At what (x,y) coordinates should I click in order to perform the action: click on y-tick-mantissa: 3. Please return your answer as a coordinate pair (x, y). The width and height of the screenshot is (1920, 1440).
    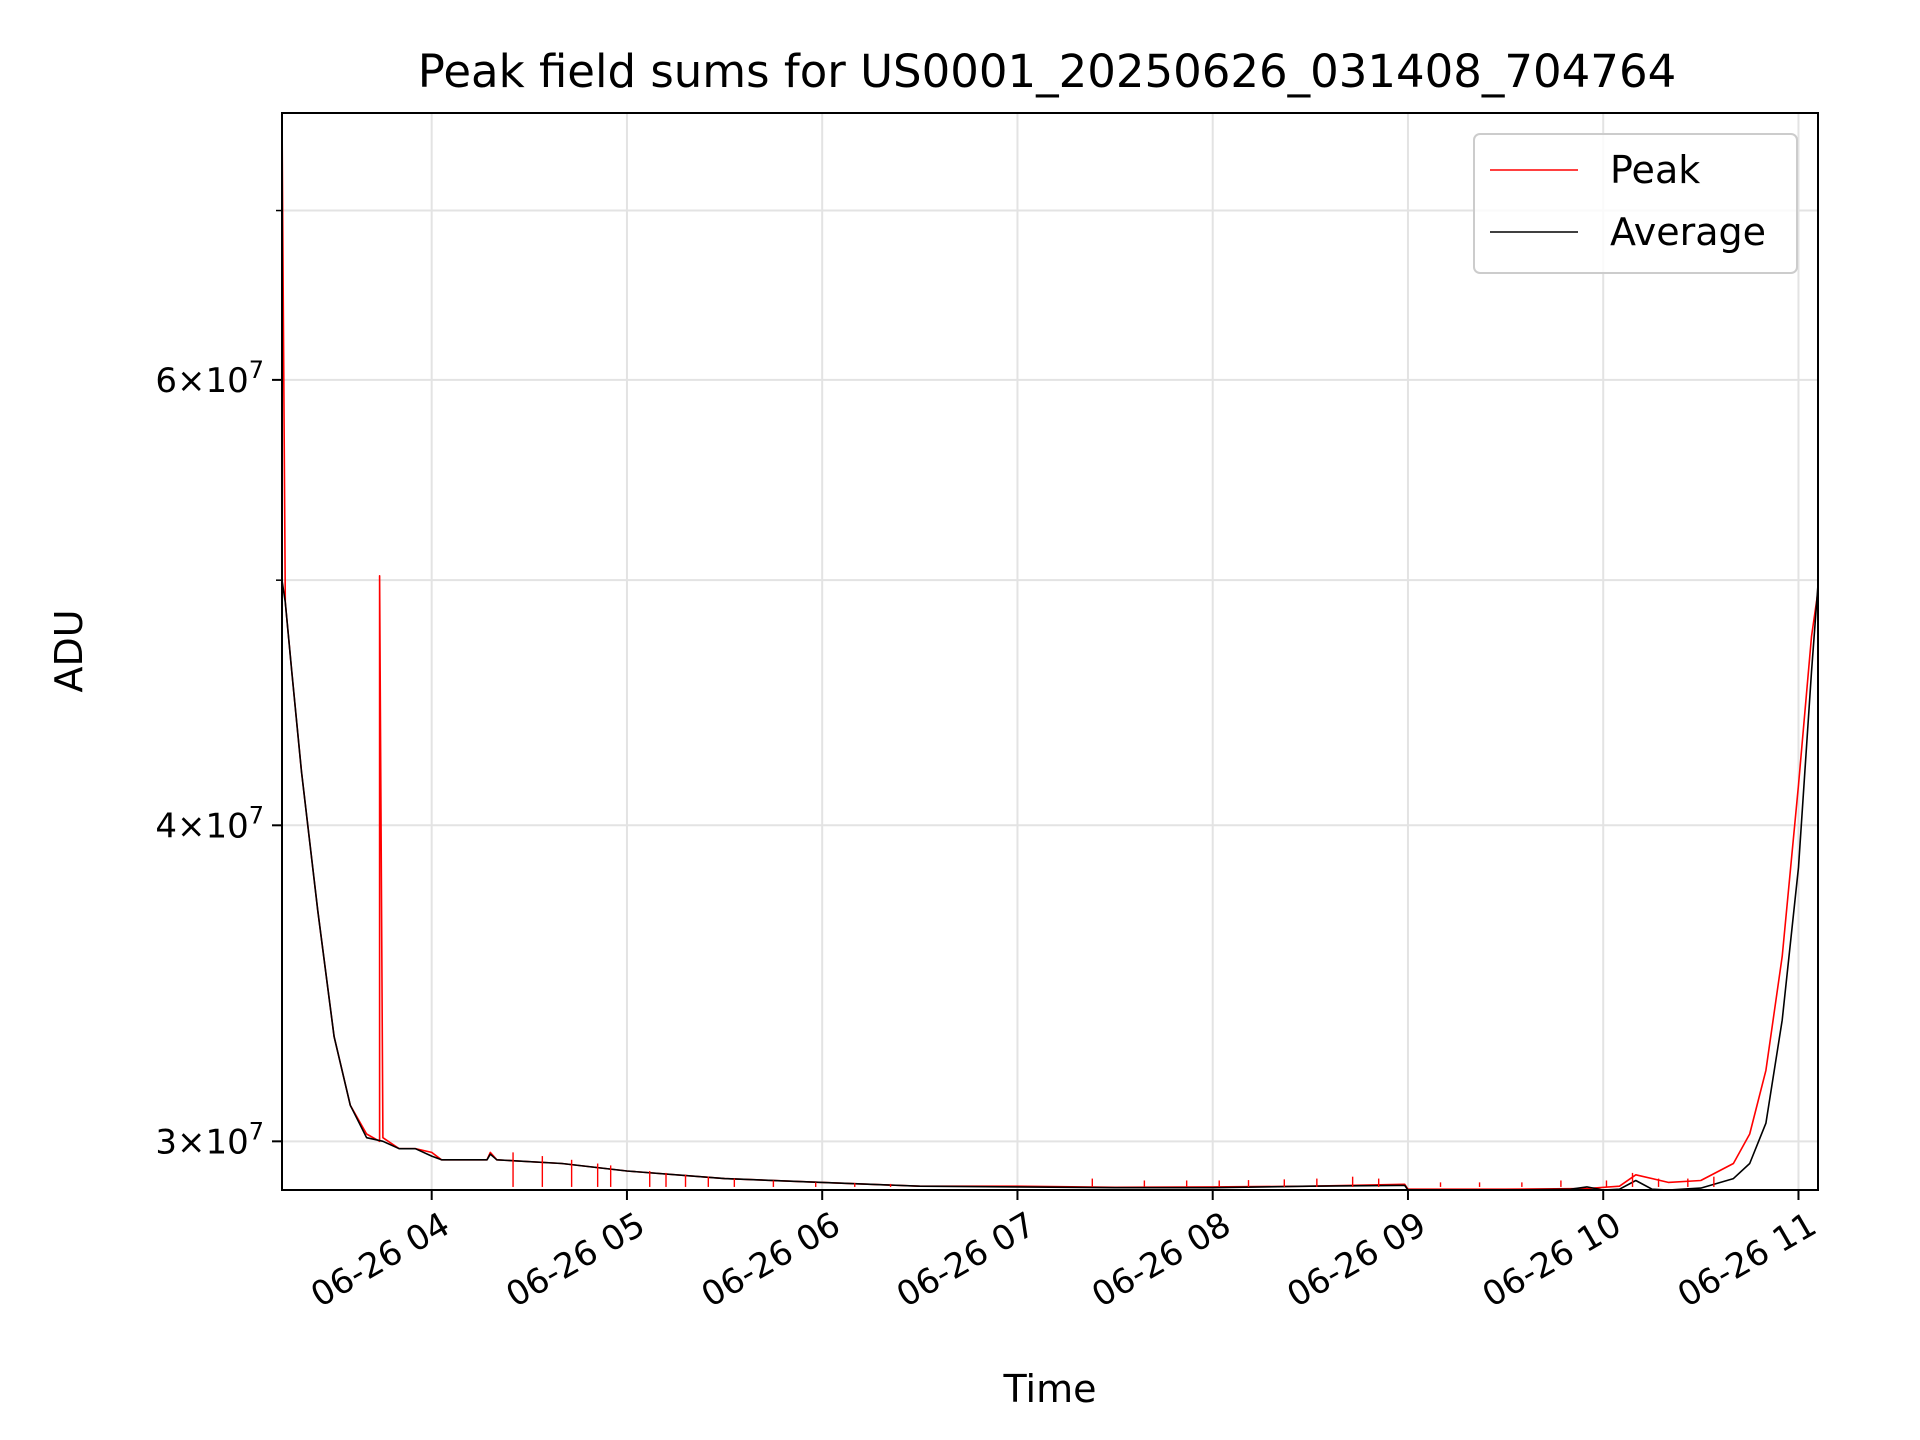
    Looking at the image, I should click on (166, 1142).